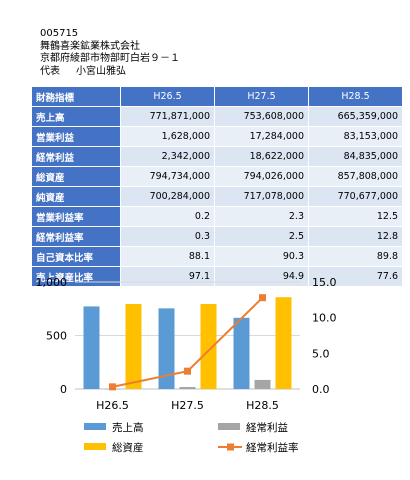 Image resolution: width=410 pixels, height=480 pixels. Describe the element at coordinates (128, 427) in the screenshot. I see `legend-label: 売上高` at that location.